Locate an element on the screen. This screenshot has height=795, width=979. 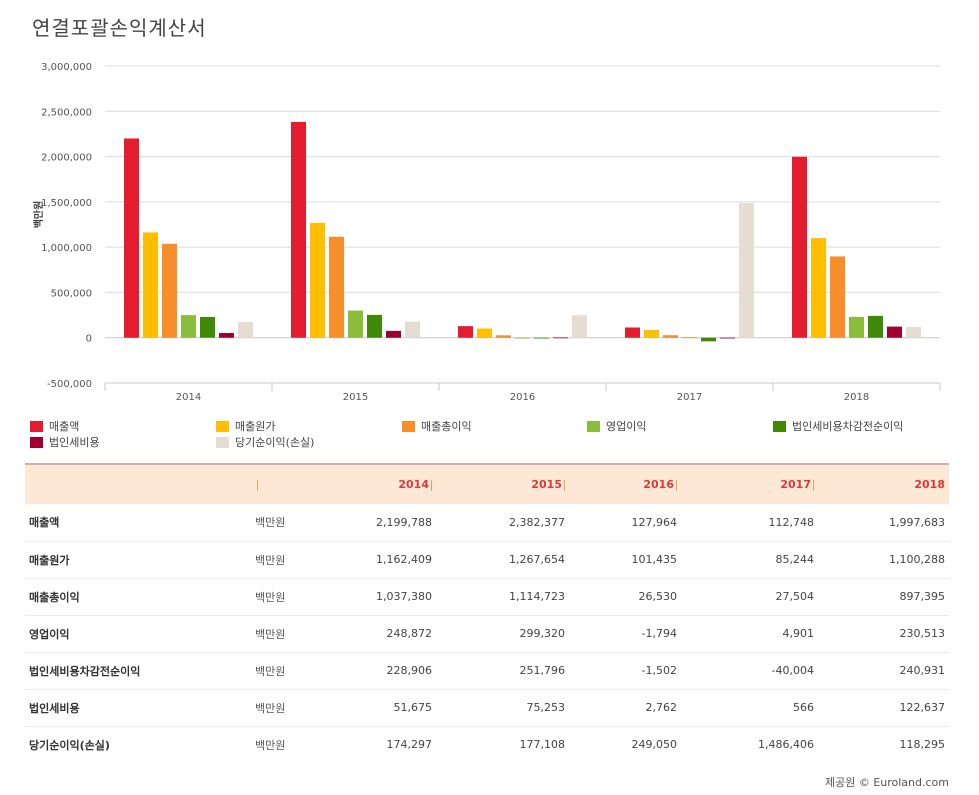
row-value: 4,901 is located at coordinates (798, 633).